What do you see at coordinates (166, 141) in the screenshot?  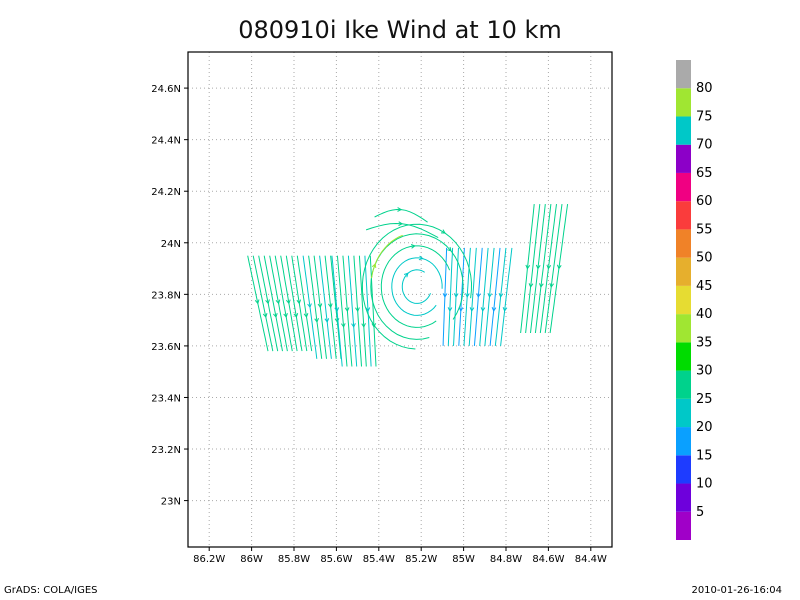 I see `y-tick-label: 24.4N` at bounding box center [166, 141].